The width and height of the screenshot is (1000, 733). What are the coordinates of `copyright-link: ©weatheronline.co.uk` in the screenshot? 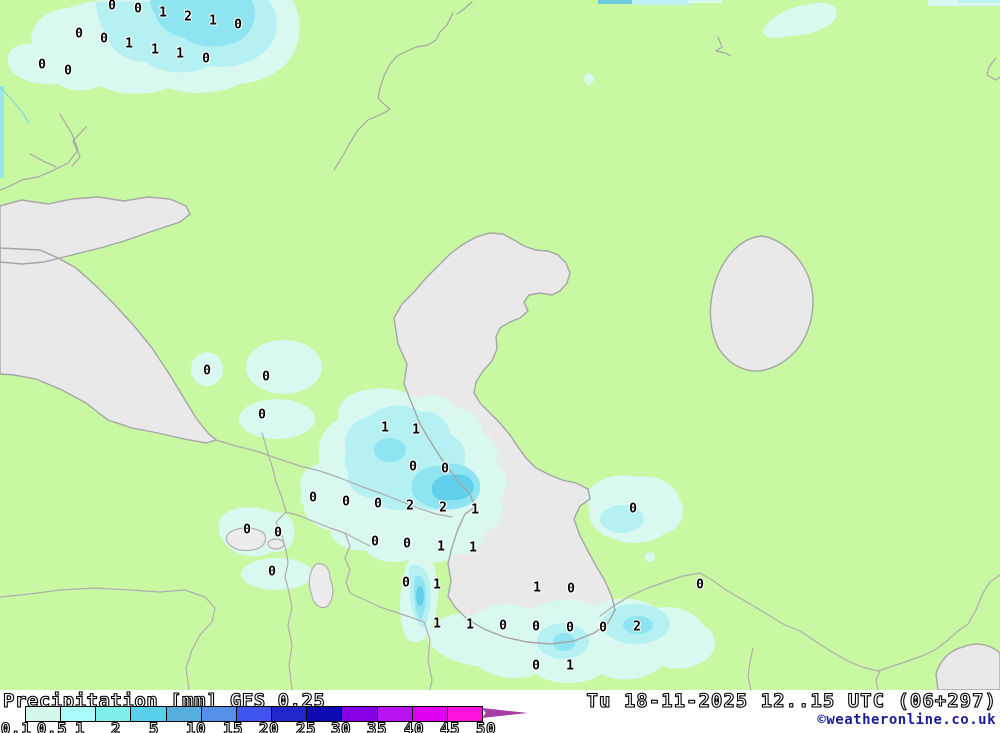 It's located at (906, 720).